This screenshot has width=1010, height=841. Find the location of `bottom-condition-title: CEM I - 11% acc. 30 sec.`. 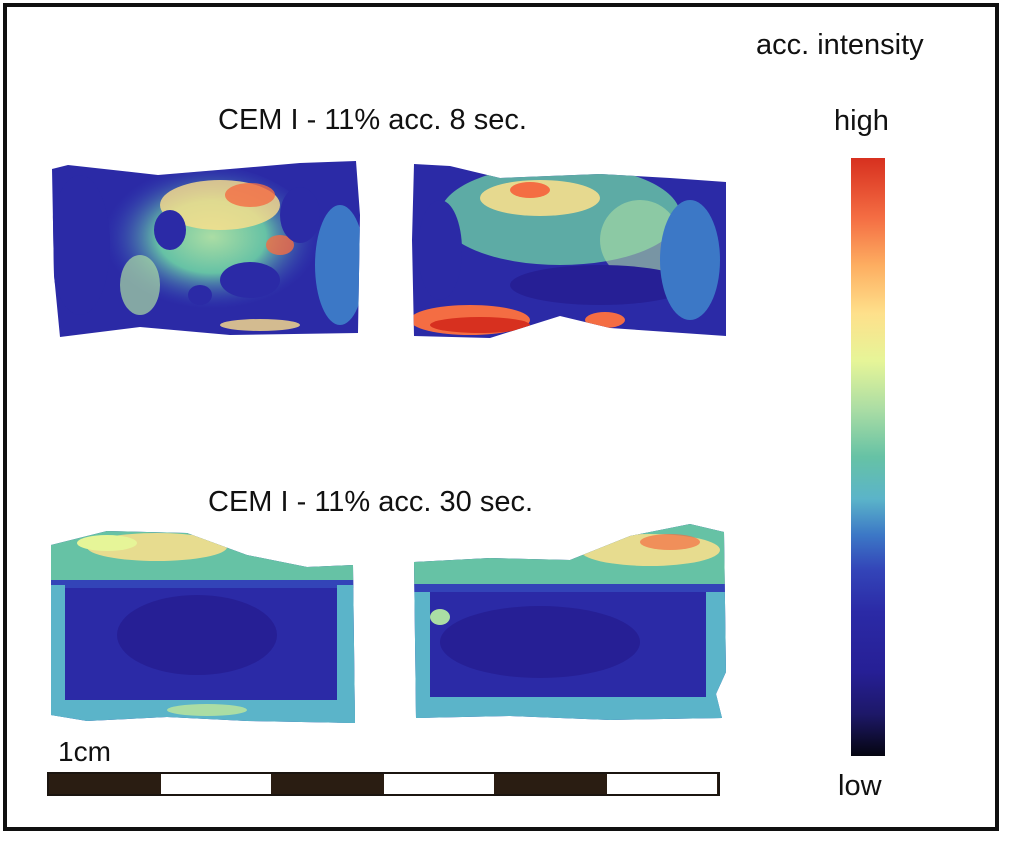

bottom-condition-title: CEM I - 11% acc. 30 sec. is located at coordinates (371, 502).